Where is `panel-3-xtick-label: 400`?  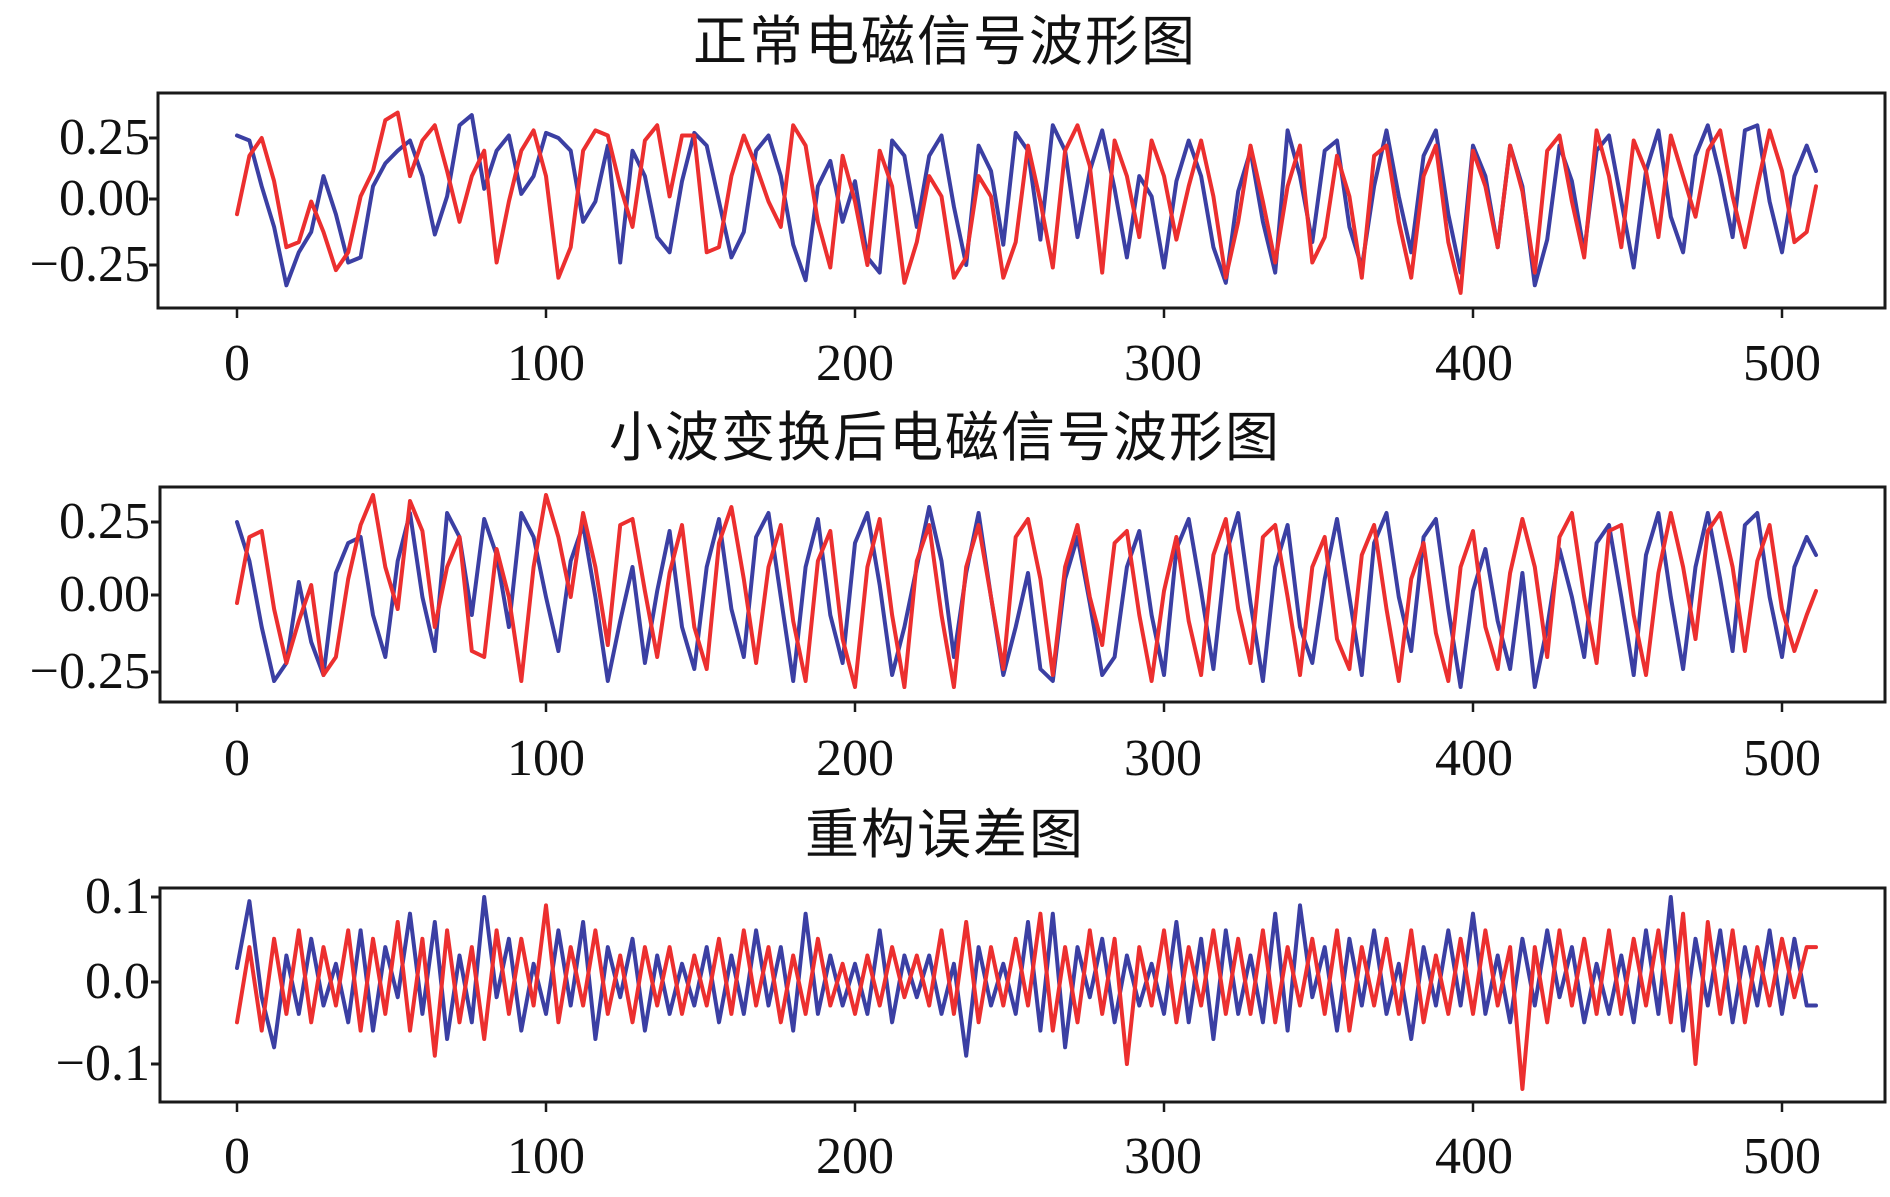 panel-3-xtick-label: 400 is located at coordinates (1474, 1156).